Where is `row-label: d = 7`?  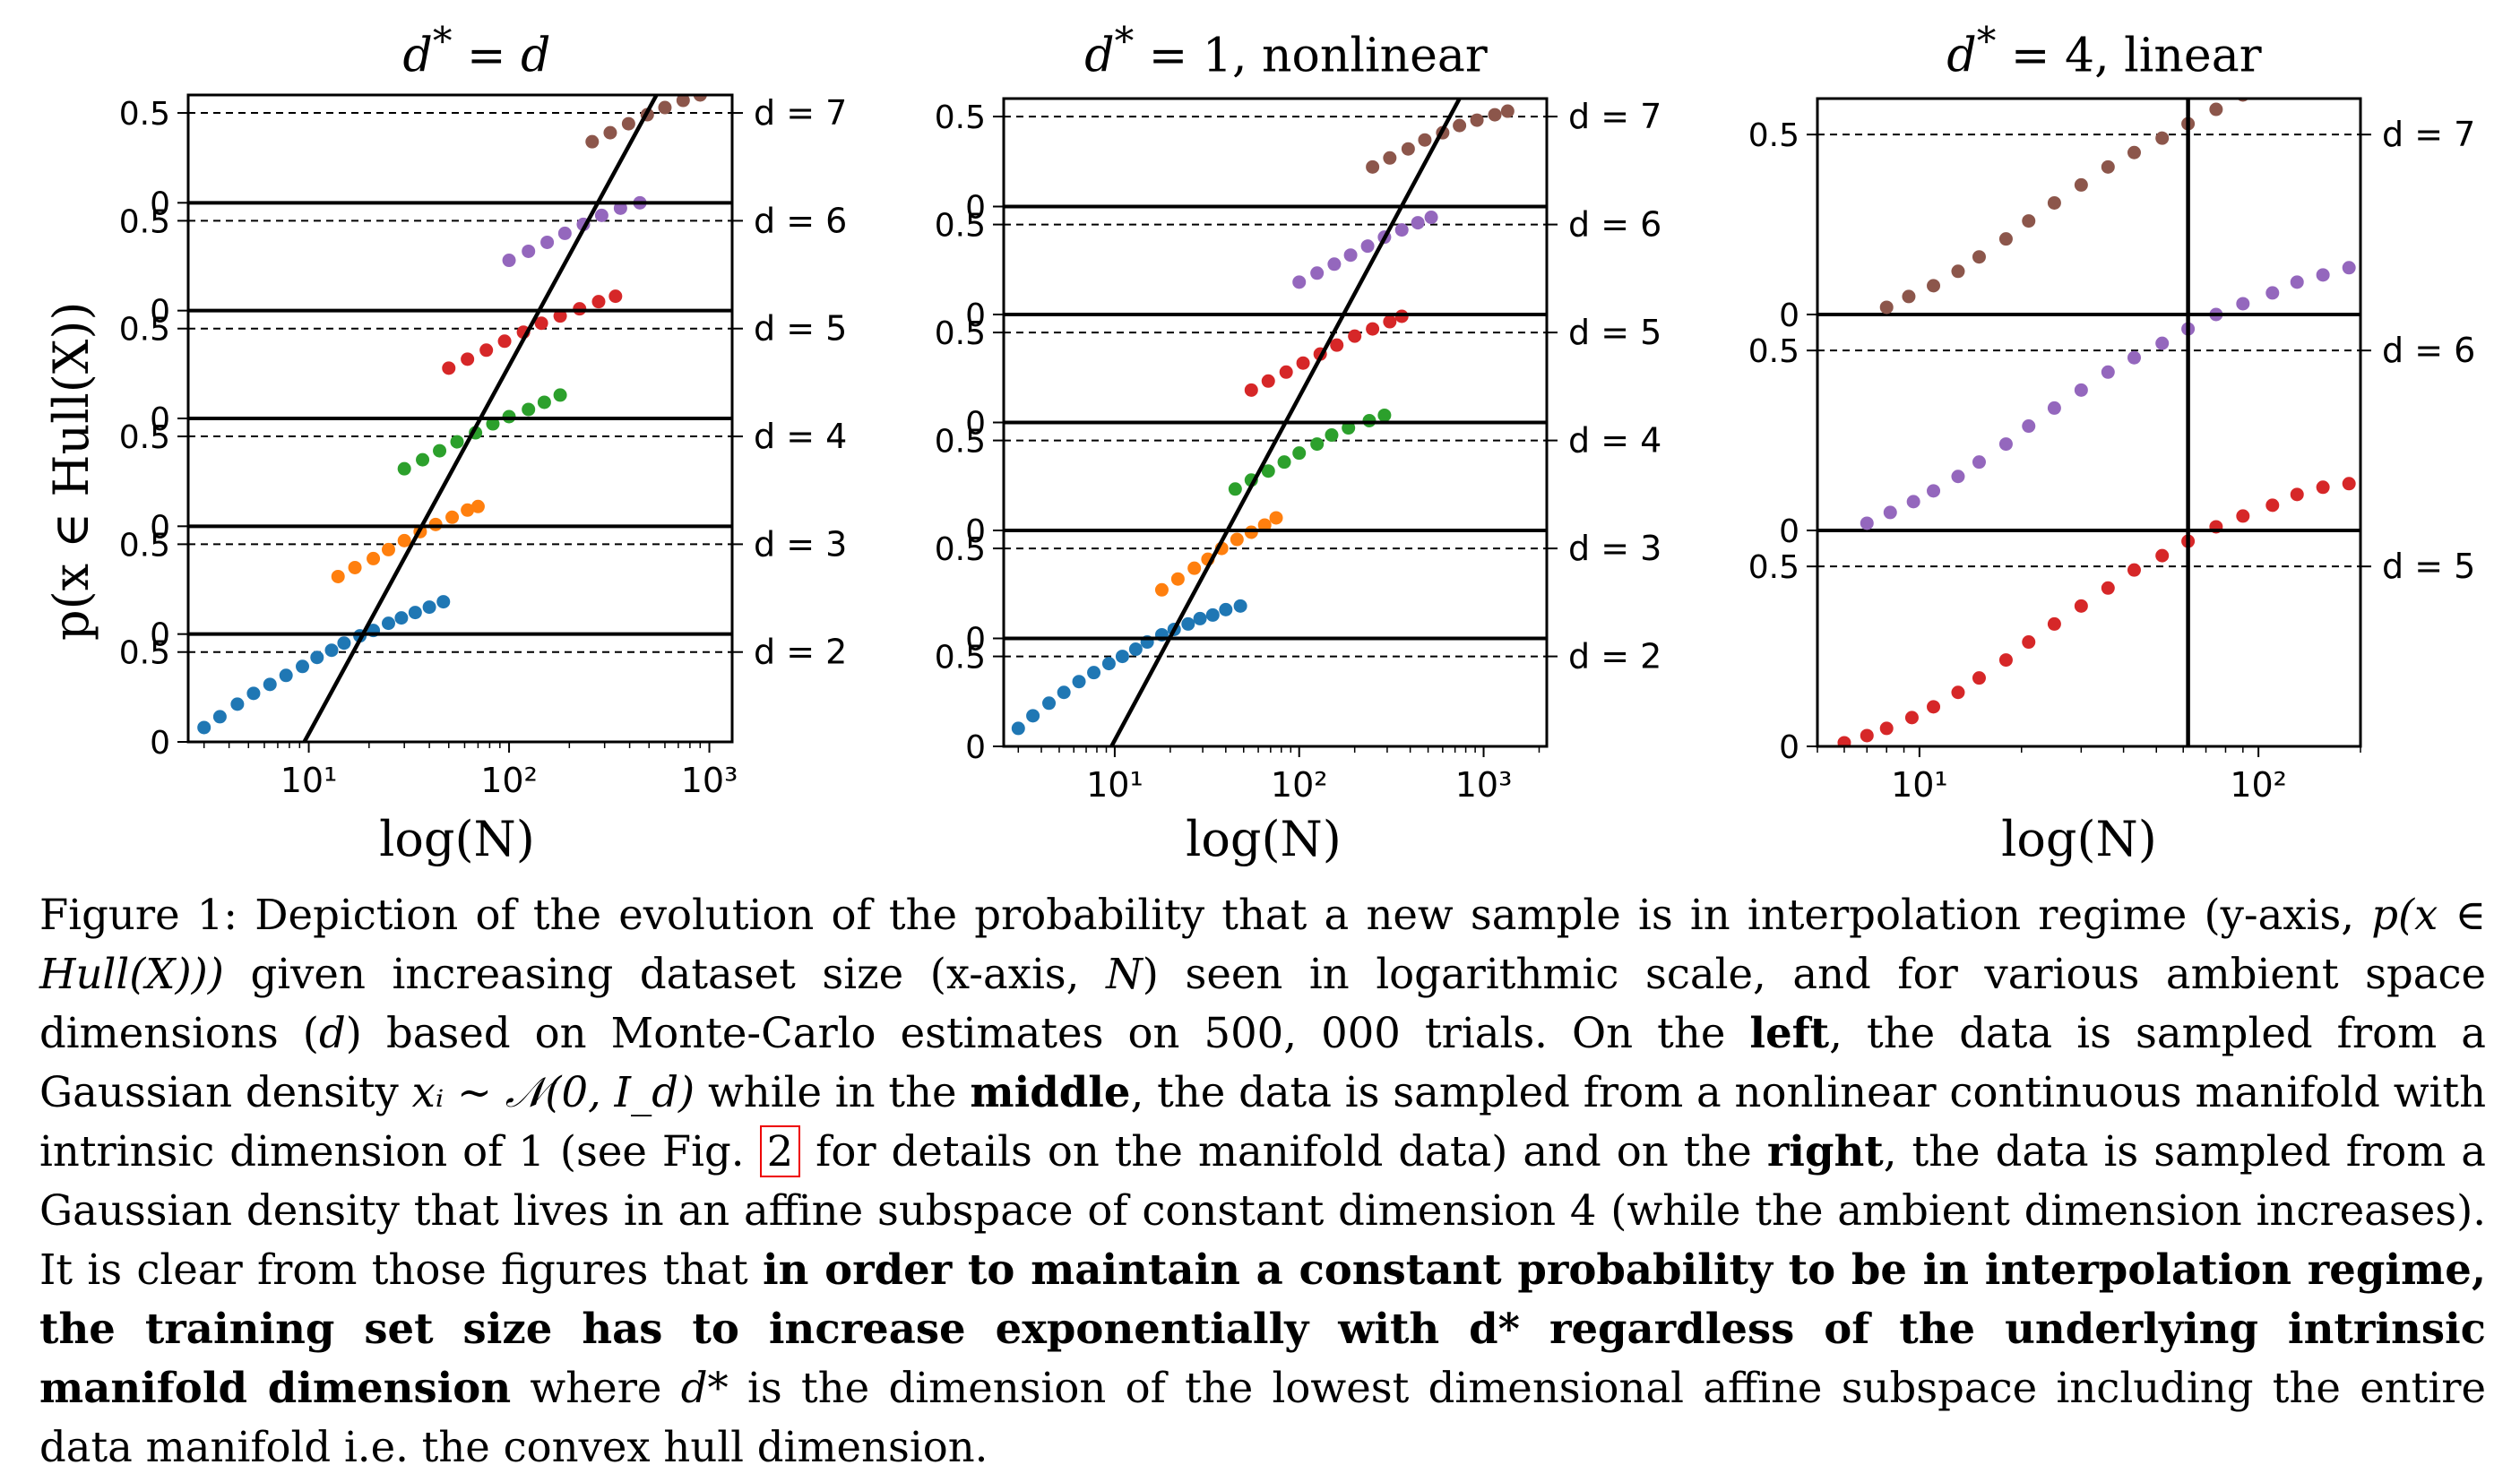
row-label: d = 7 is located at coordinates (1614, 116).